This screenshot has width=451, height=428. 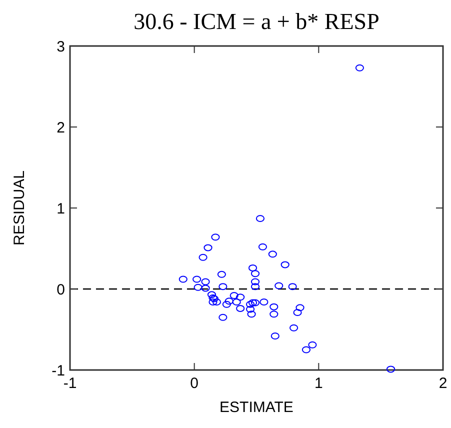 What do you see at coordinates (194, 383) in the screenshot?
I see `x-tick-label: 0` at bounding box center [194, 383].